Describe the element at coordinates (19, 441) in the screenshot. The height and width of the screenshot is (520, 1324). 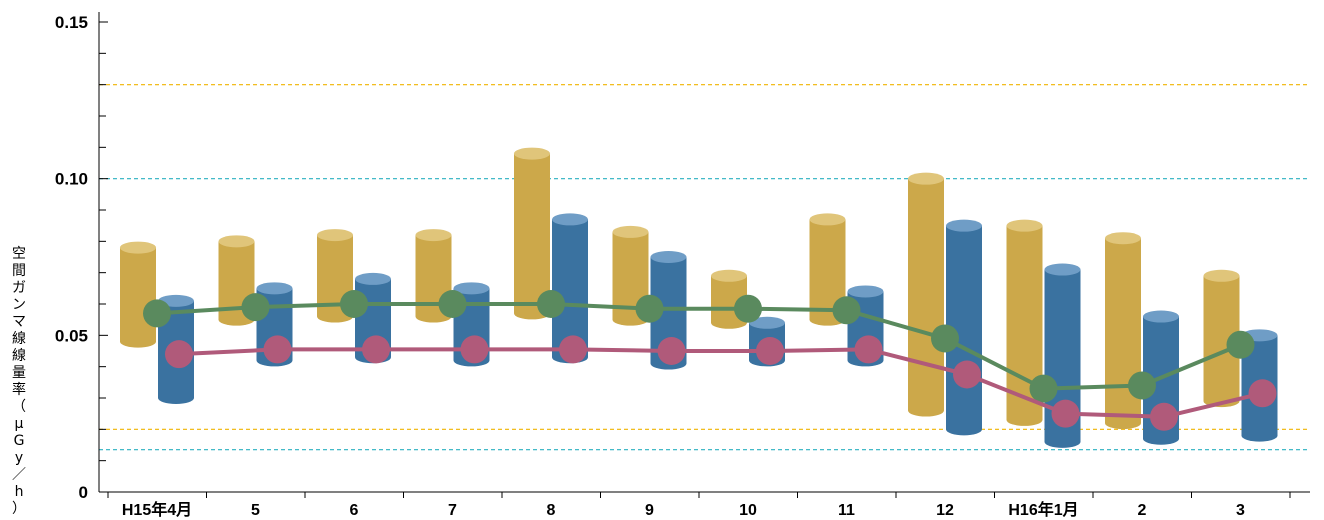
I see `y-axis-label-char: G` at that location.